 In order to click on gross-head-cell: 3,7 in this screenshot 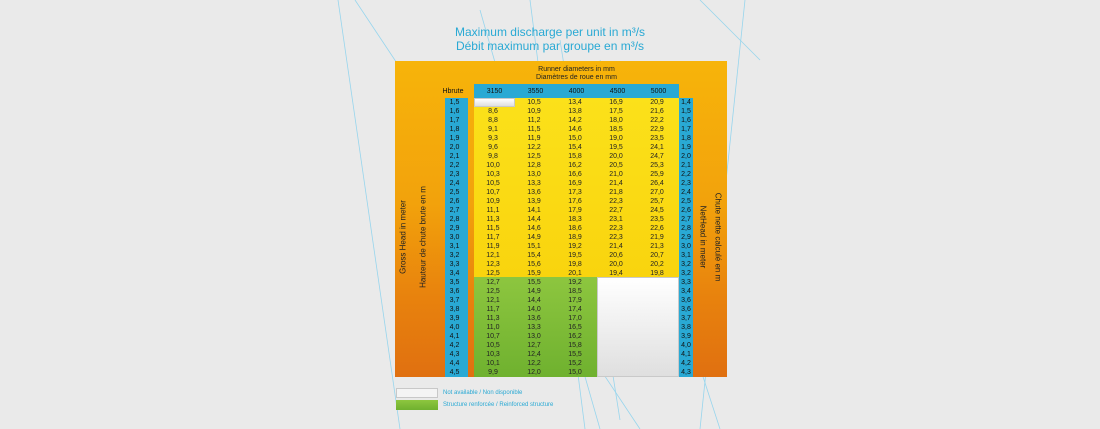, I will do `click(454, 300)`.